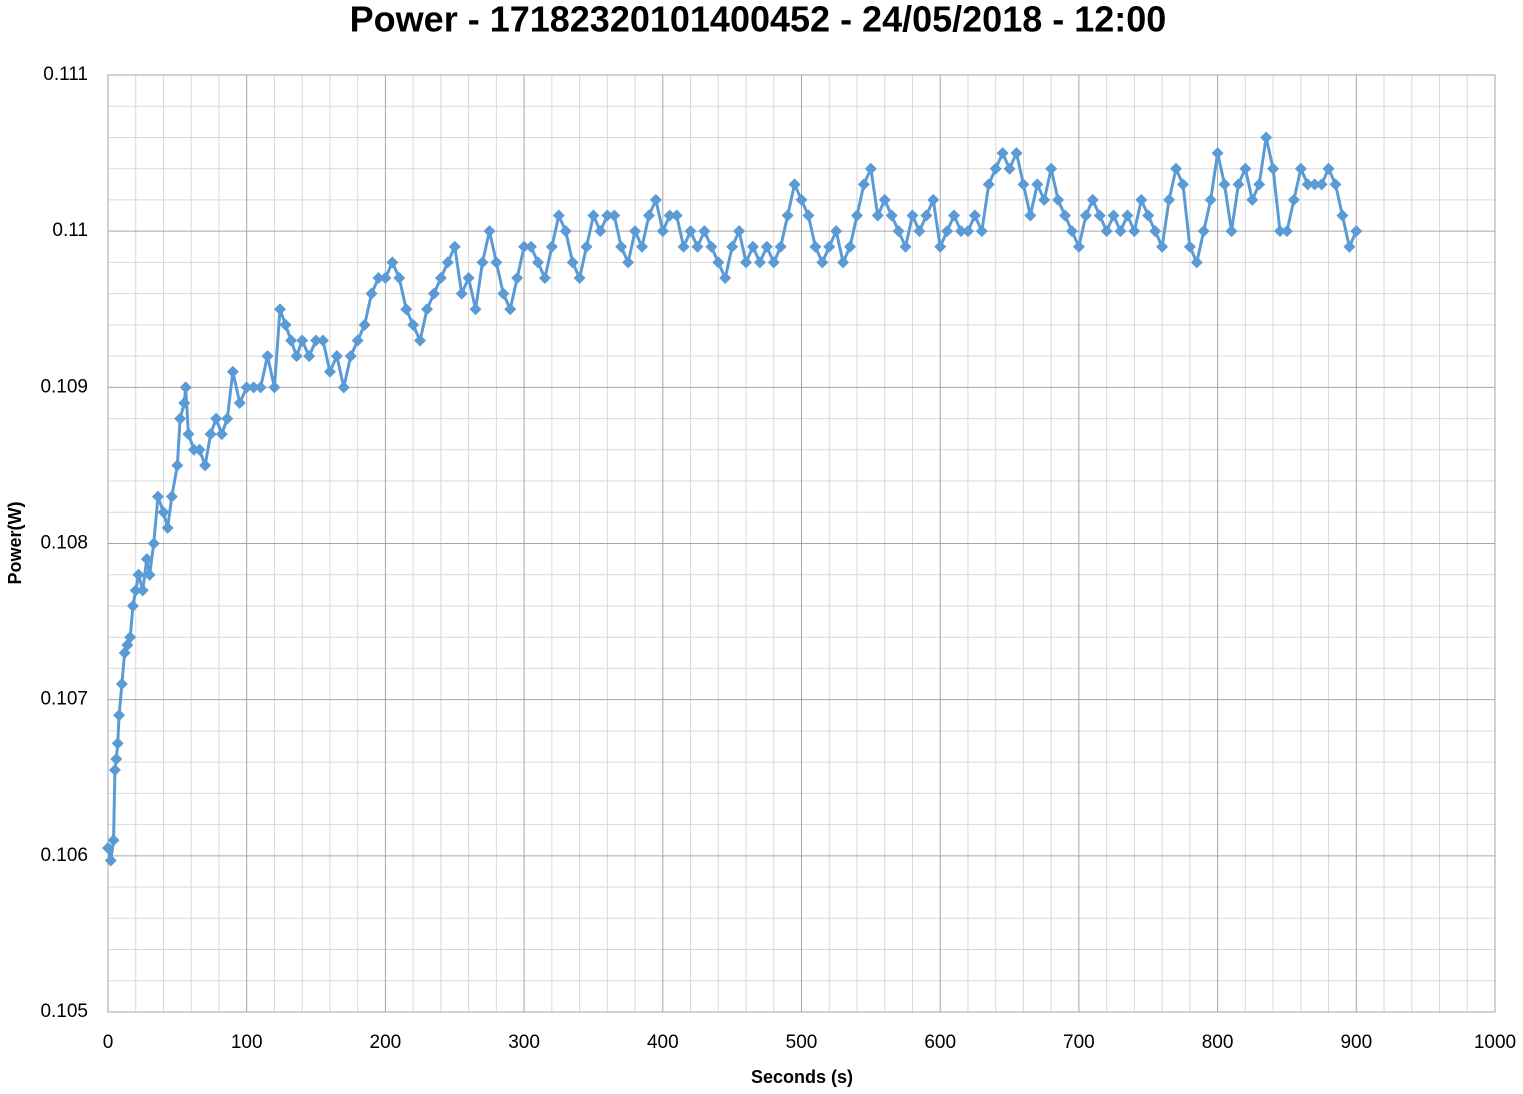 This screenshot has height=1094, width=1523. What do you see at coordinates (64, 386) in the screenshot?
I see `y-tick-label: 0.109` at bounding box center [64, 386].